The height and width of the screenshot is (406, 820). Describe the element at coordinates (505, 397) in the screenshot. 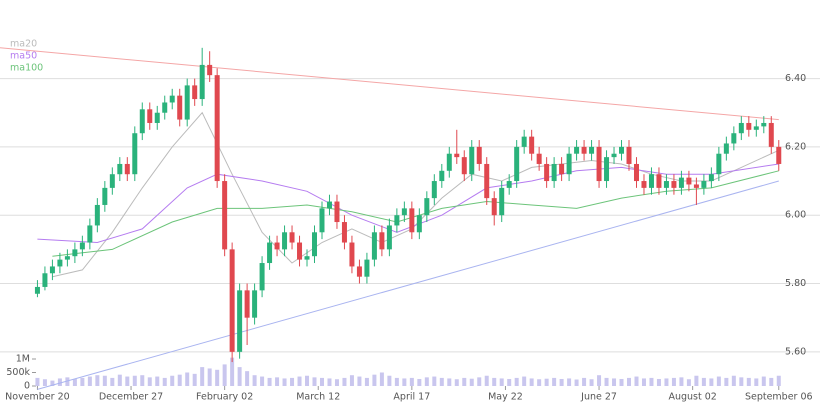

I see `x-tick-label: May 22` at that location.